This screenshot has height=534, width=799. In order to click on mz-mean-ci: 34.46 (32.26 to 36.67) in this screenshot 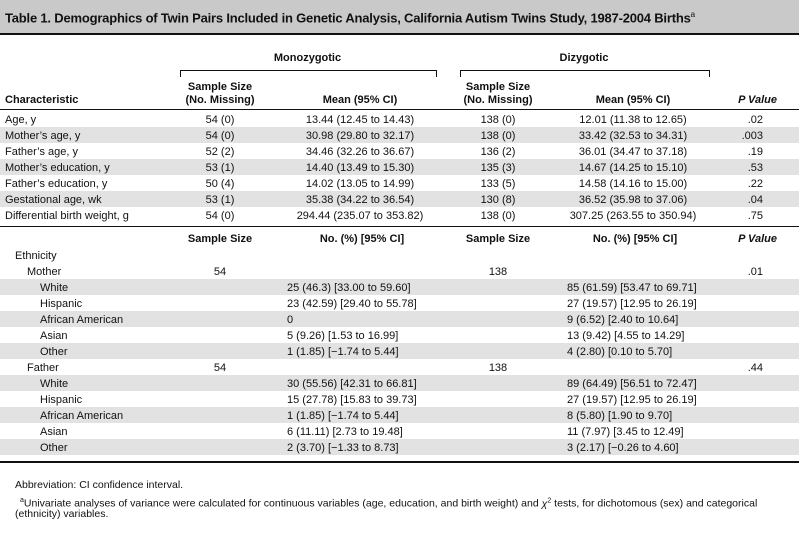, I will do `click(360, 152)`.